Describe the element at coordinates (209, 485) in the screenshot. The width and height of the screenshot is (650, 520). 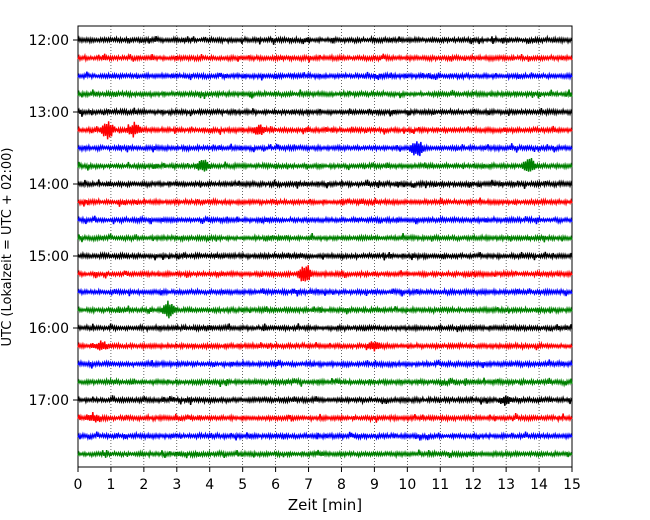
I see `x-tick-label-4: 4` at that location.